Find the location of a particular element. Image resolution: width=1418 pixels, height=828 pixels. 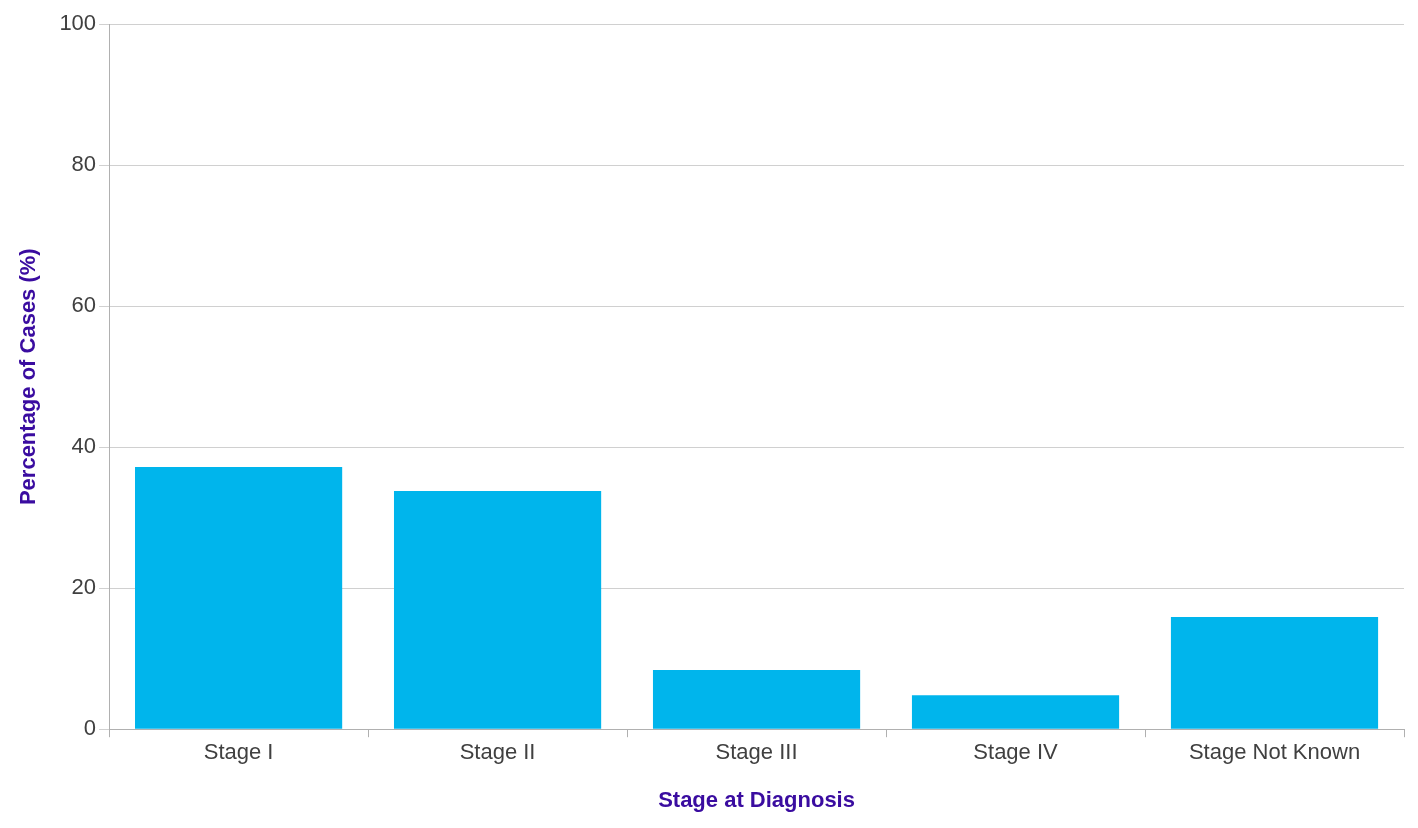

y-tick-label: 80 is located at coordinates (84, 164).